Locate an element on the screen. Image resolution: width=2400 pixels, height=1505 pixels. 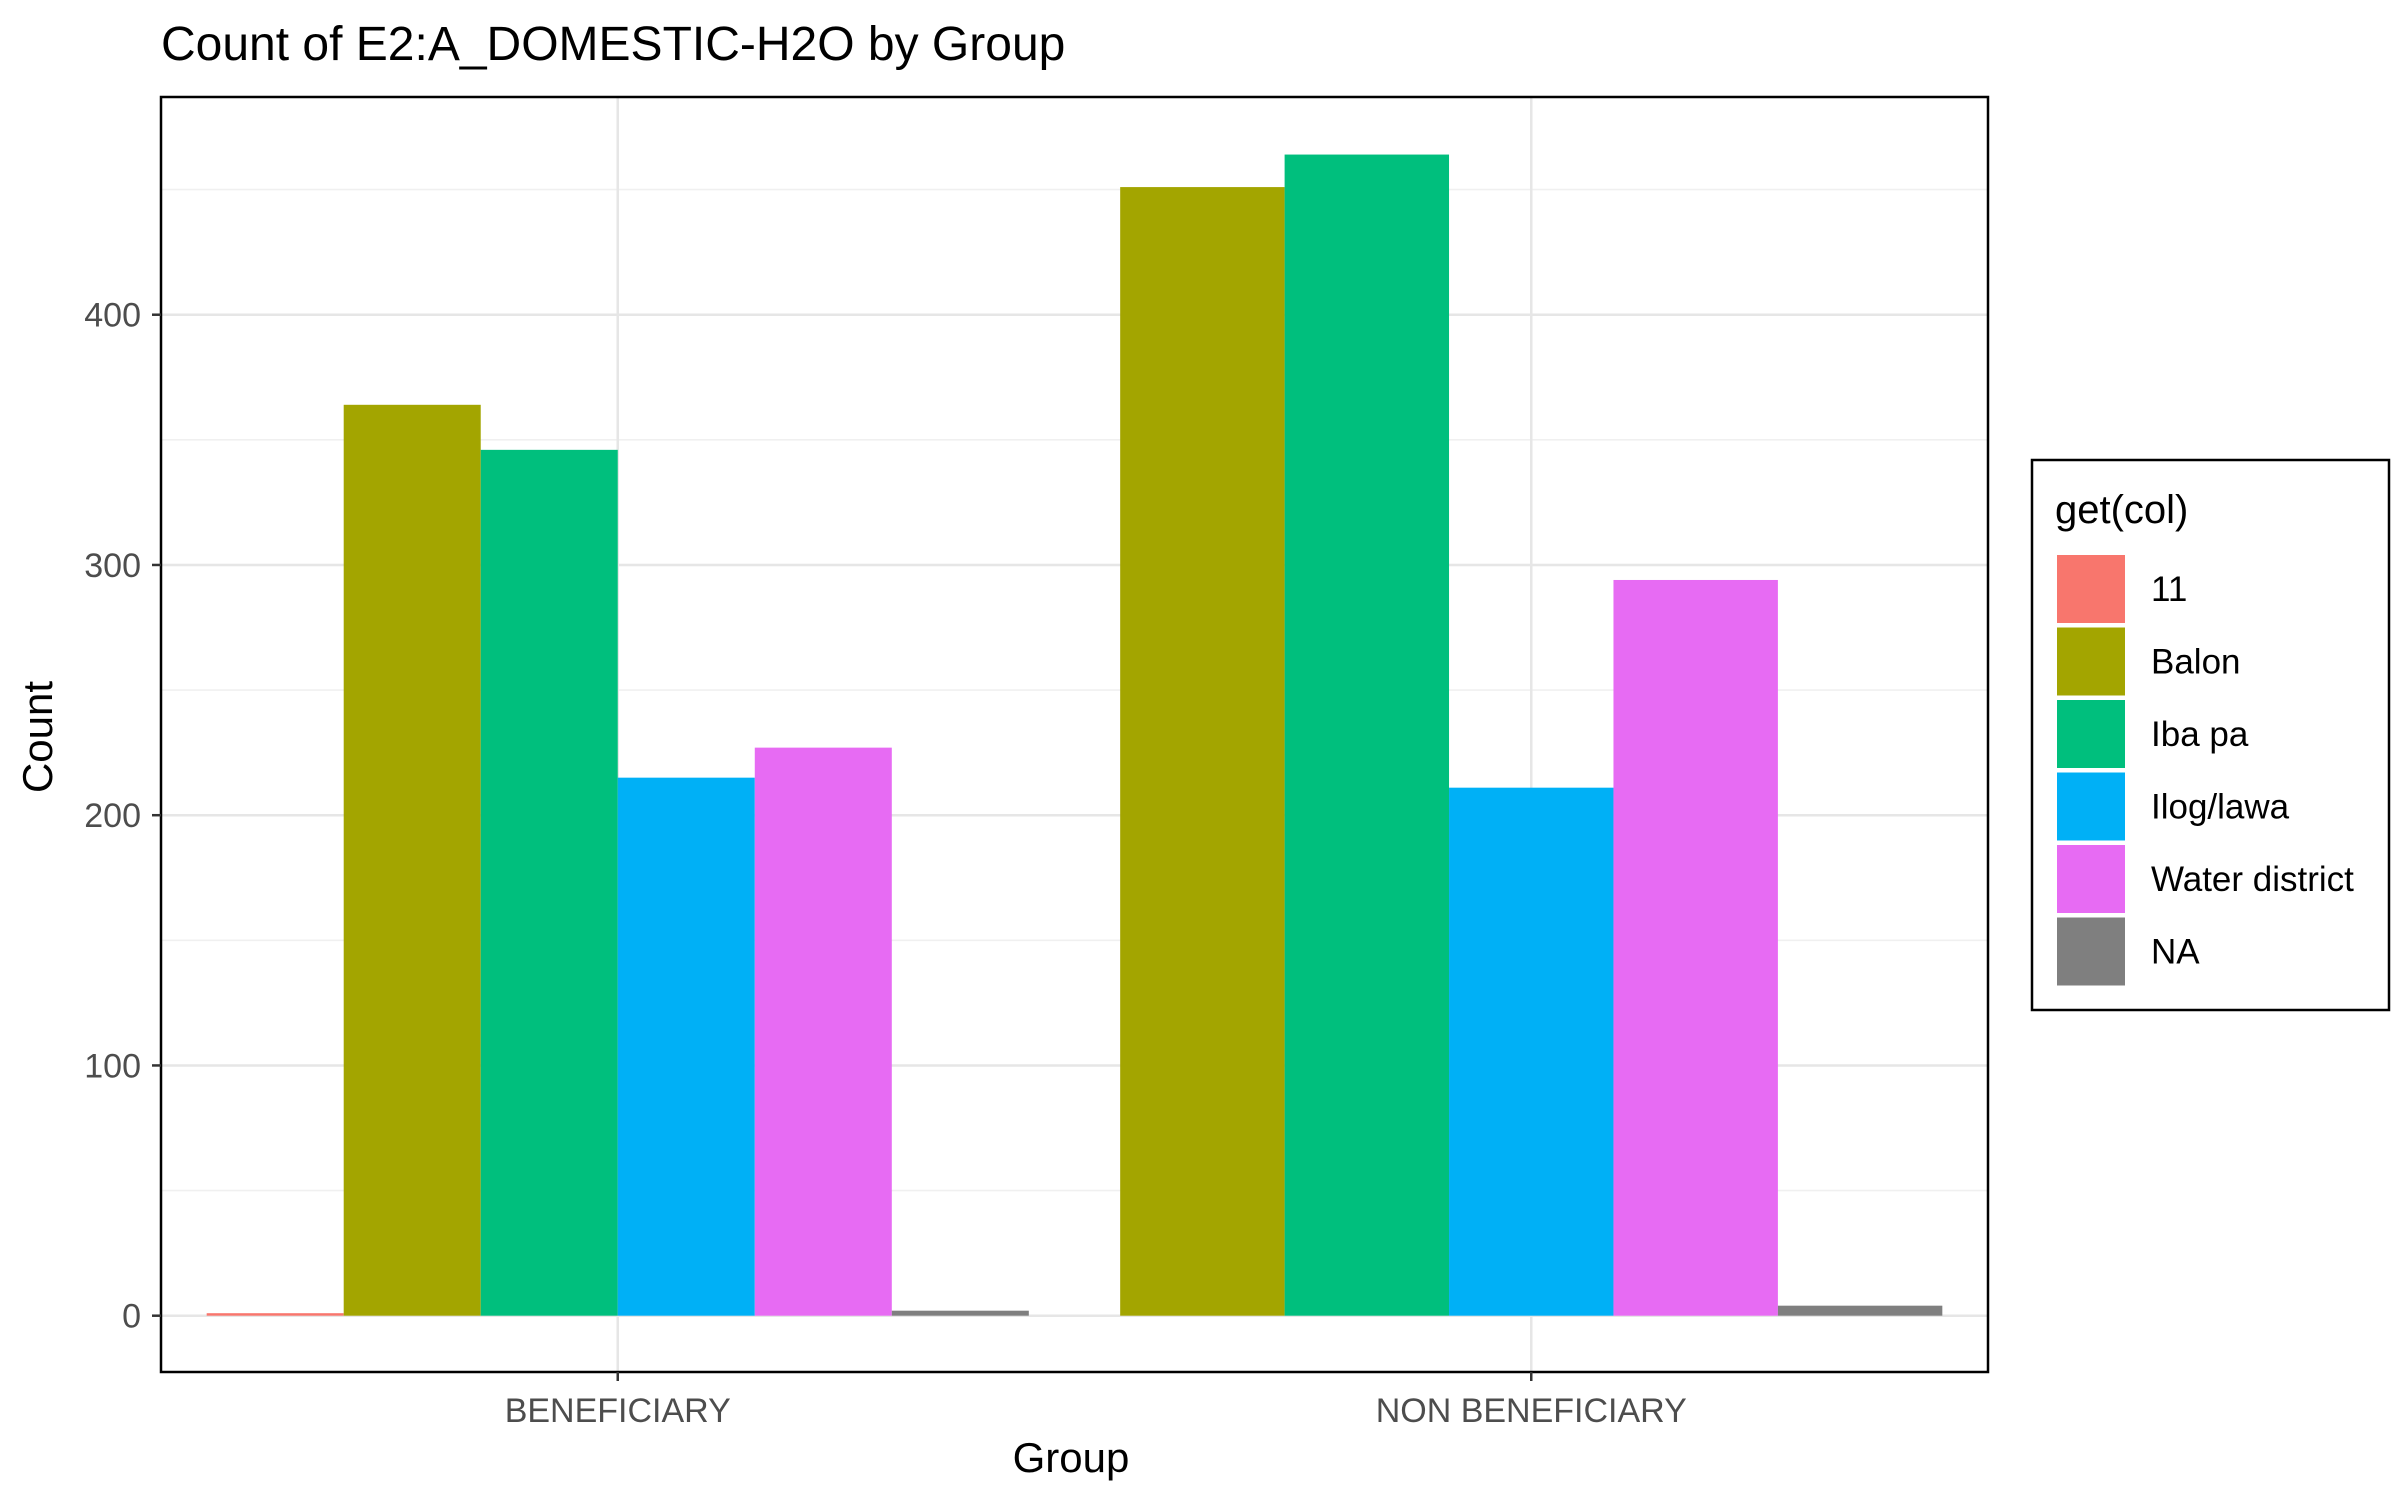
bar-iba-pa-non-beneficiary is located at coordinates (1367, 735).